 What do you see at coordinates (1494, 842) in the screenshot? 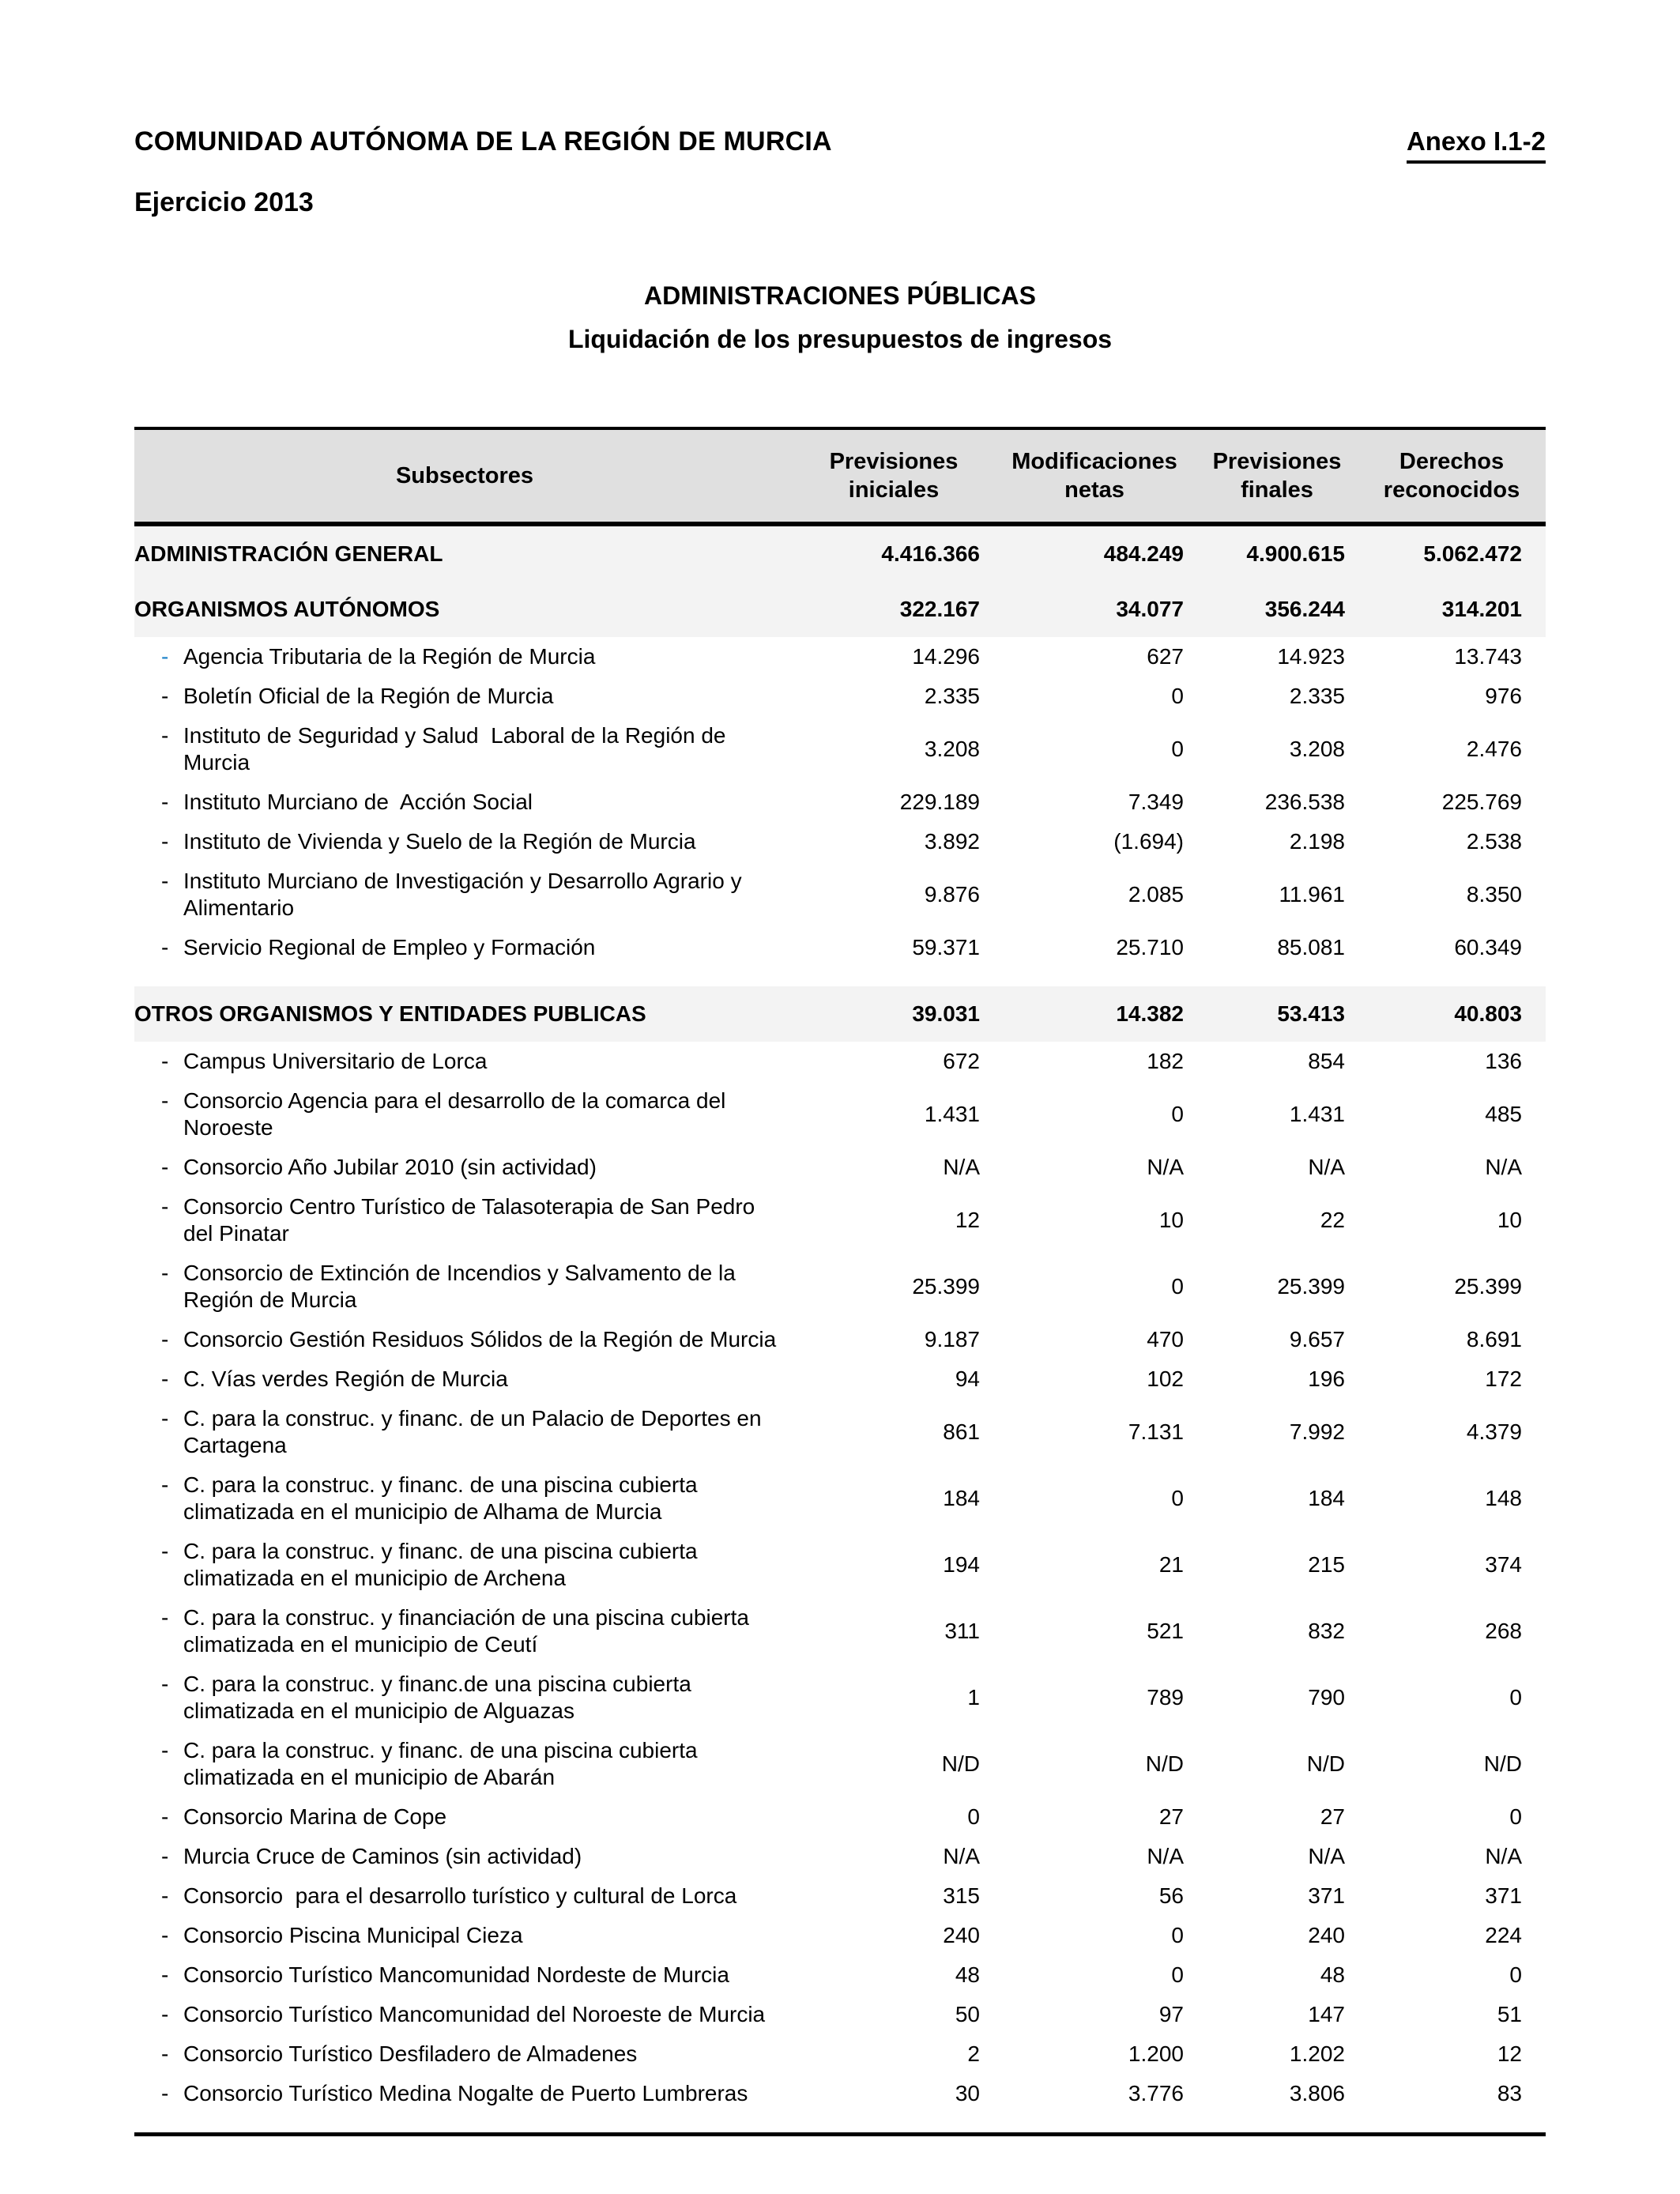
I see `item-value-derechos-reconocidos: 2.538` at bounding box center [1494, 842].